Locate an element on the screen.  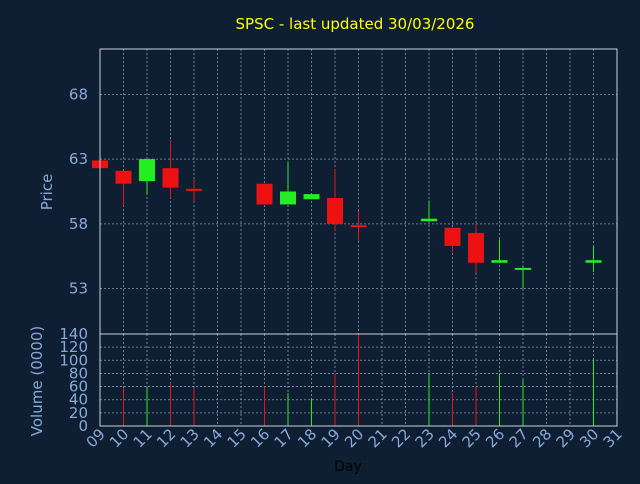
price-tick-label: 63 is located at coordinates (78, 159).